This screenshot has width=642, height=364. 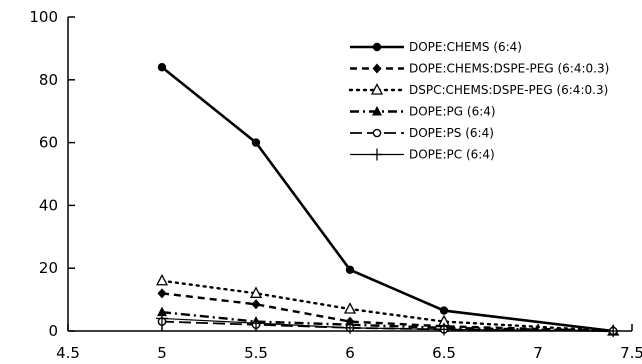 What do you see at coordinates (53, 331) in the screenshot?
I see `y-tick-label: 0` at bounding box center [53, 331].